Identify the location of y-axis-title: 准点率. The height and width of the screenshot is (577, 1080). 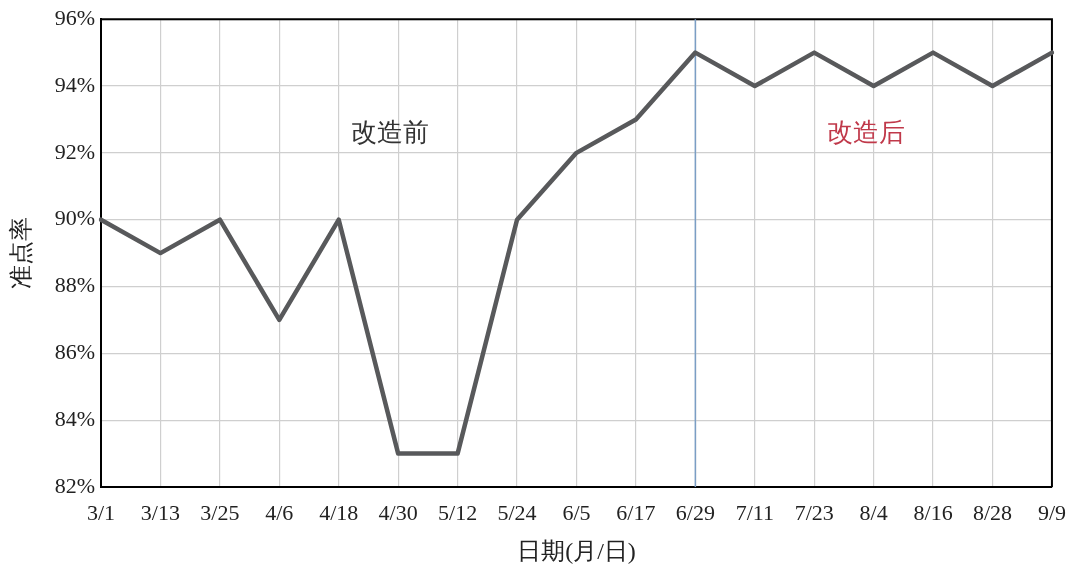
(20, 253).